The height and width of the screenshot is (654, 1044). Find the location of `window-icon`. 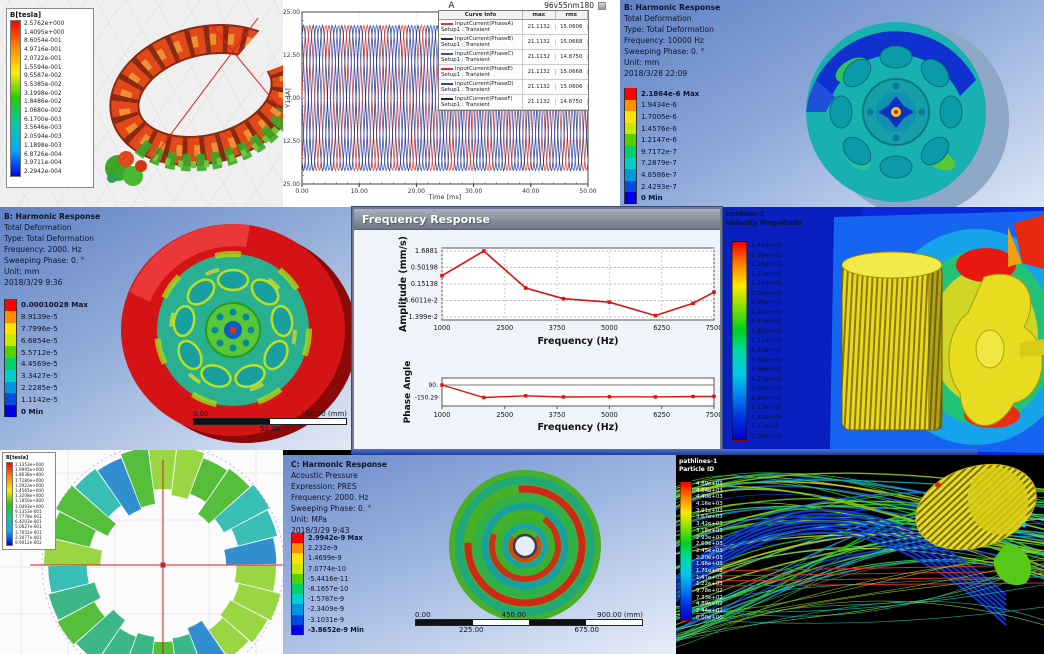

window-icon is located at coordinates (602, 5).